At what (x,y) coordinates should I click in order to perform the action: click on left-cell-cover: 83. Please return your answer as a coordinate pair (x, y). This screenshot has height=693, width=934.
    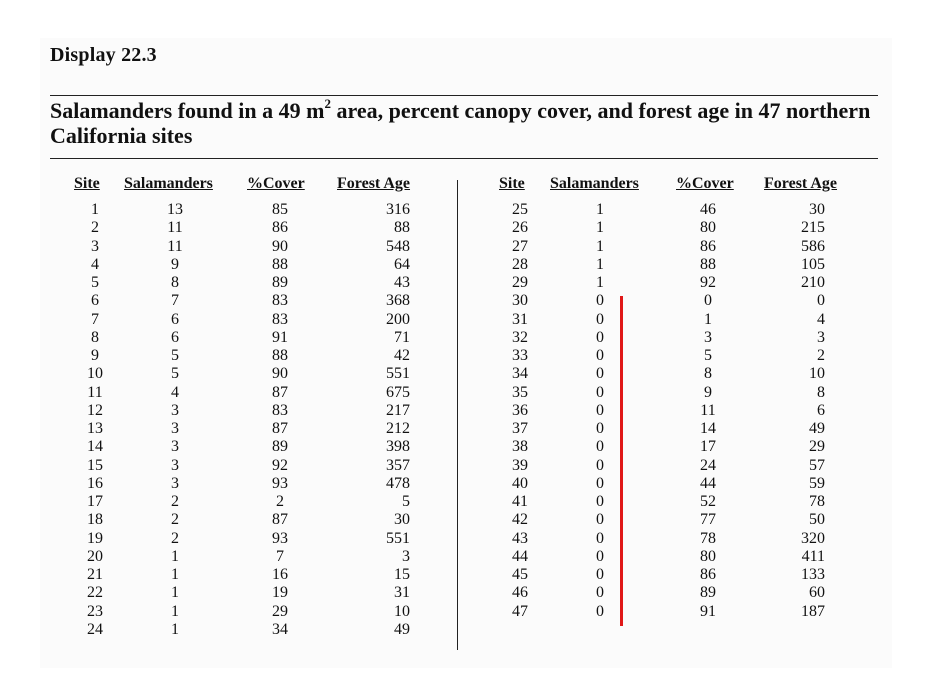
    Looking at the image, I should click on (280, 301).